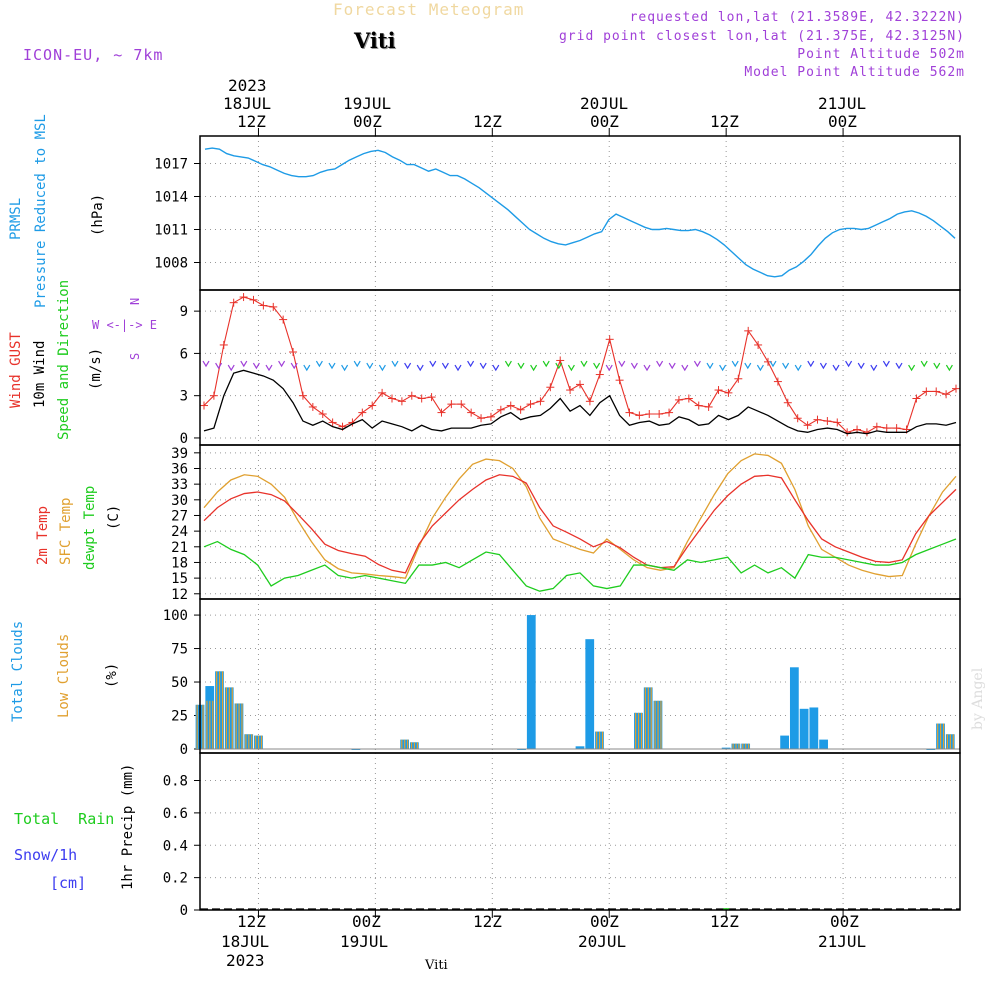  Describe the element at coordinates (179, 595) in the screenshot. I see `y-tick-label: 12` at that location.